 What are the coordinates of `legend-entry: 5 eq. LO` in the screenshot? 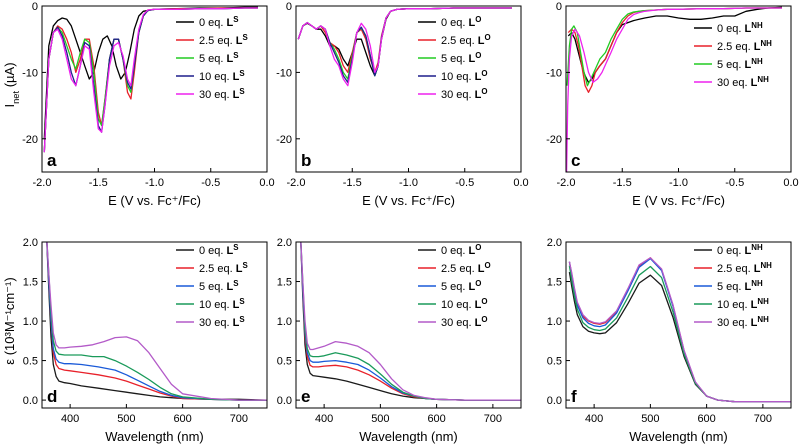 It's located at (461, 58).